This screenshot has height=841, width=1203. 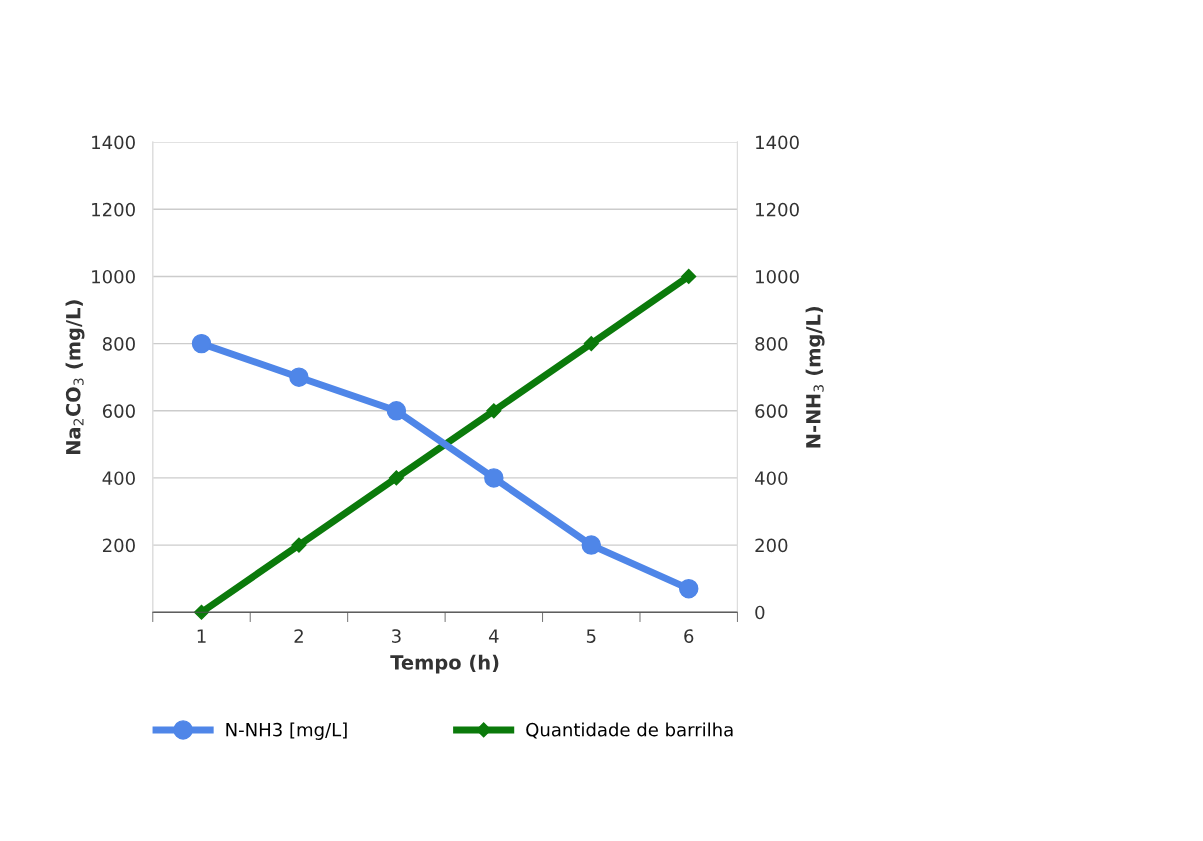 I want to click on y-tick-label: 200, so click(x=118, y=545).